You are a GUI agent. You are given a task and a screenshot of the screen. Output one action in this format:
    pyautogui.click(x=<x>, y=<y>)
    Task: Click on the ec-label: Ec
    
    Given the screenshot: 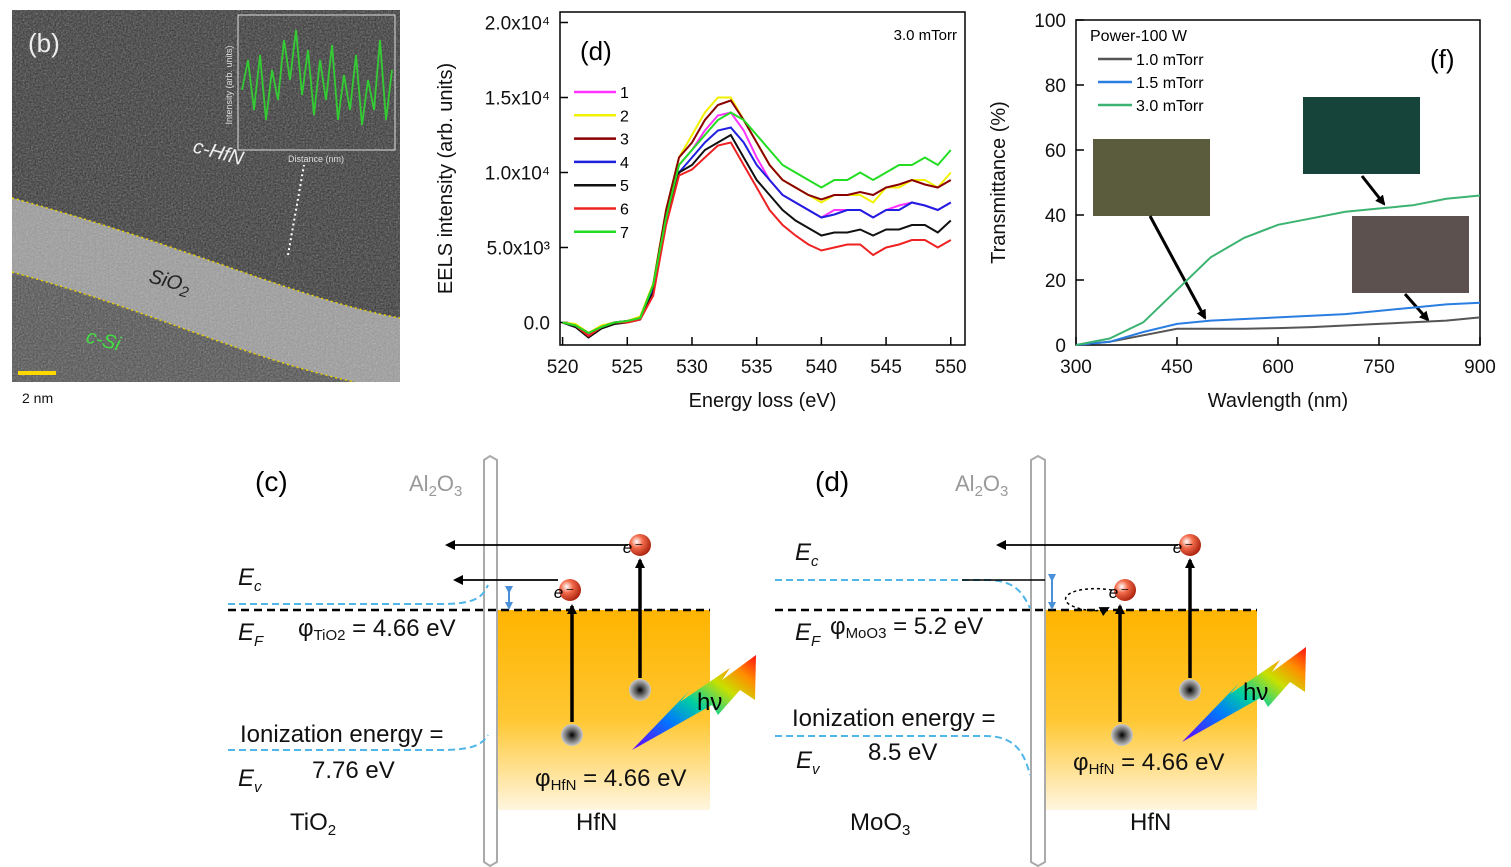 What is the action you would take?
    pyautogui.click(x=250, y=579)
    